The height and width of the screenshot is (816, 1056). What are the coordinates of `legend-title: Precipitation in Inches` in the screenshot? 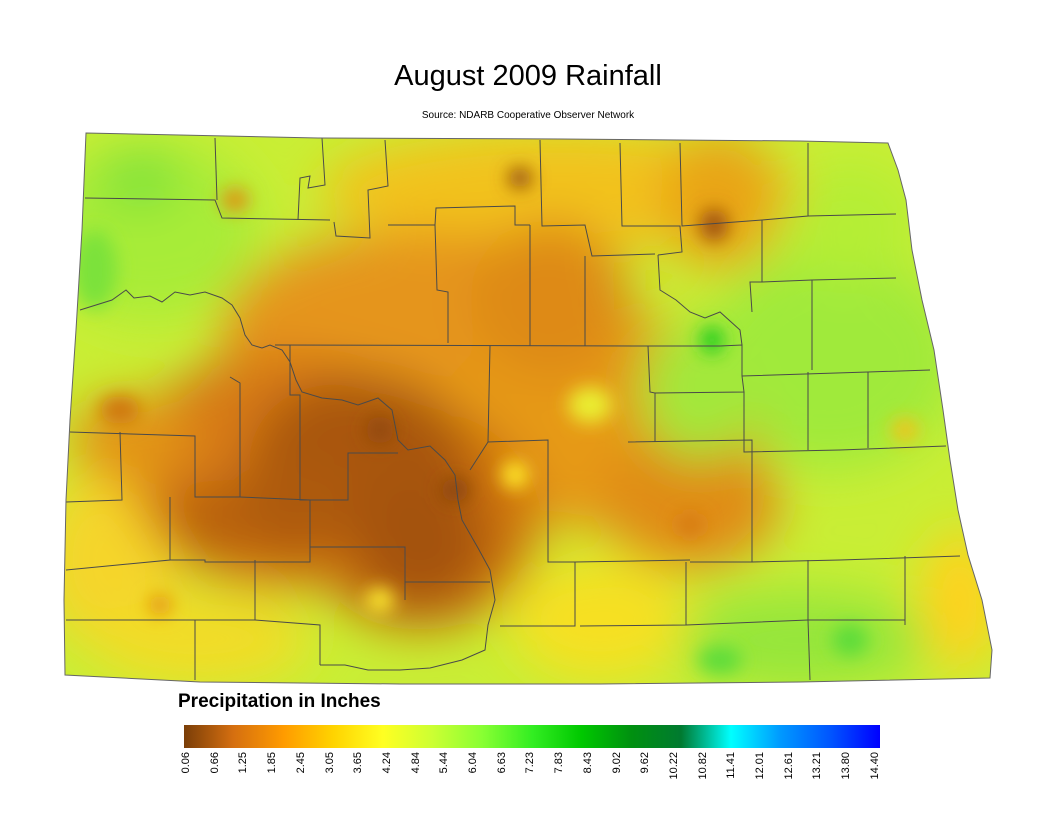 It's located at (279, 701).